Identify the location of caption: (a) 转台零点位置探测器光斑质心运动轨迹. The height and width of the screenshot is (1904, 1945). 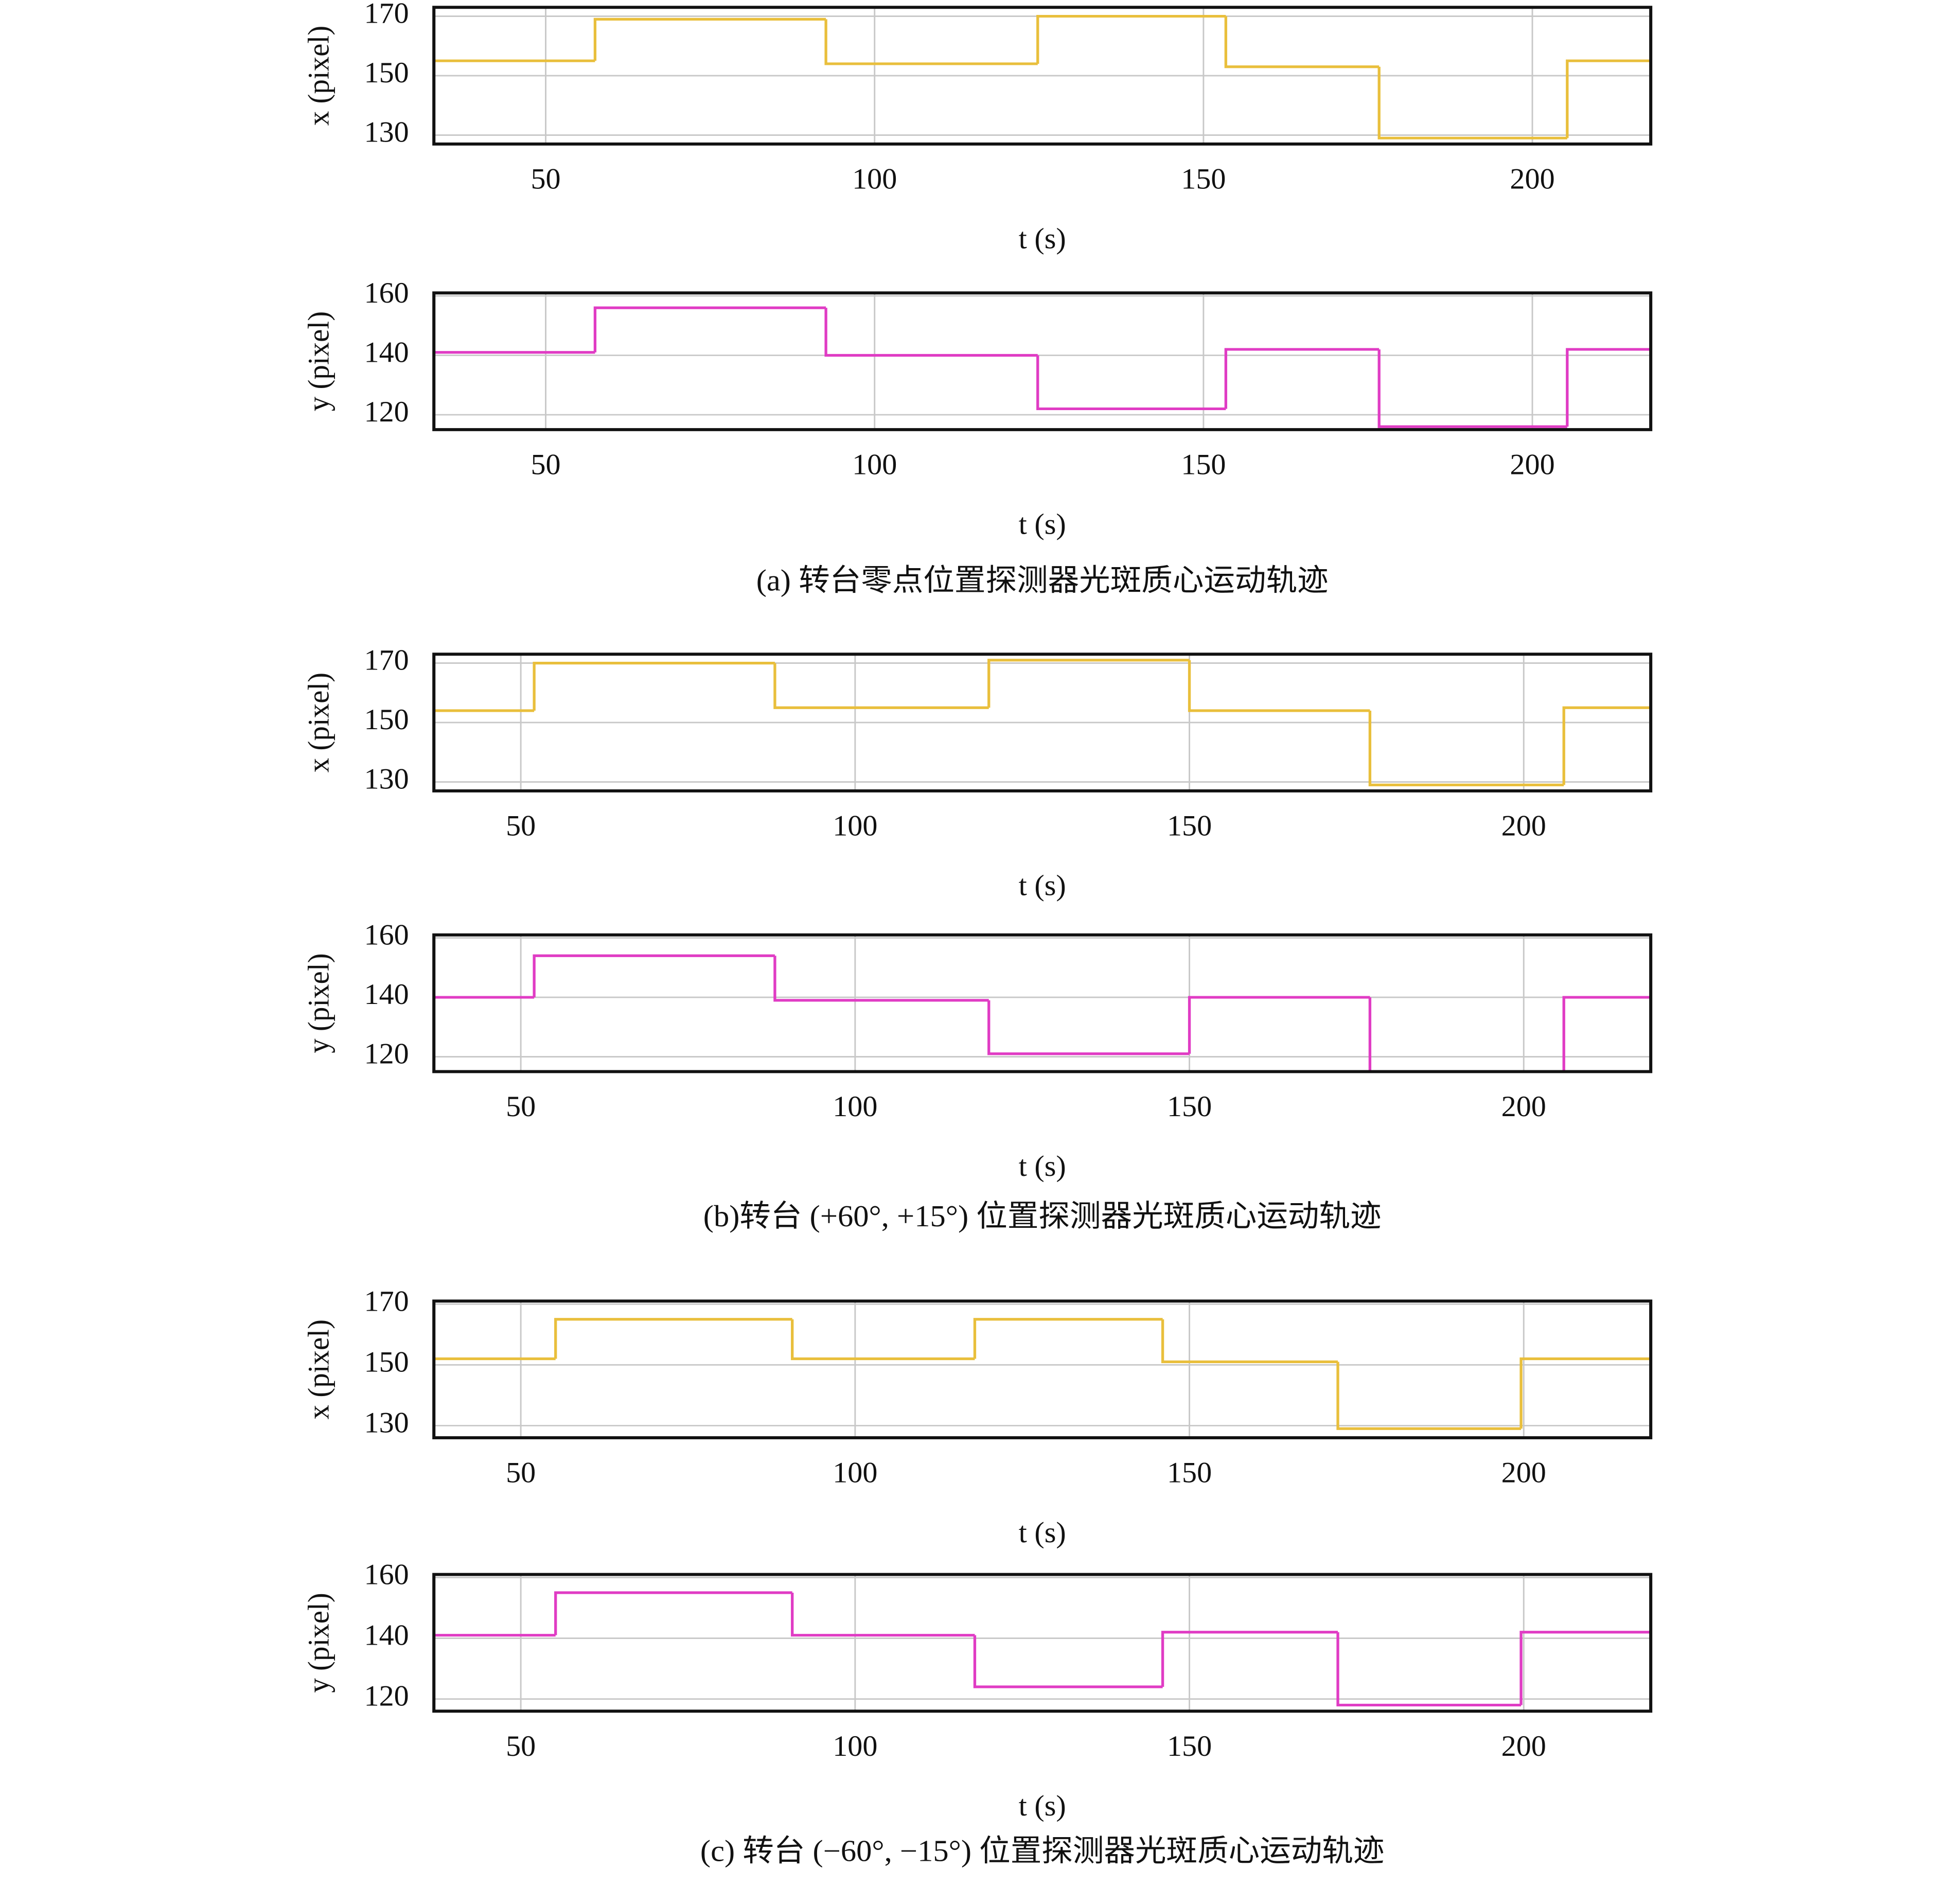
(1042, 580).